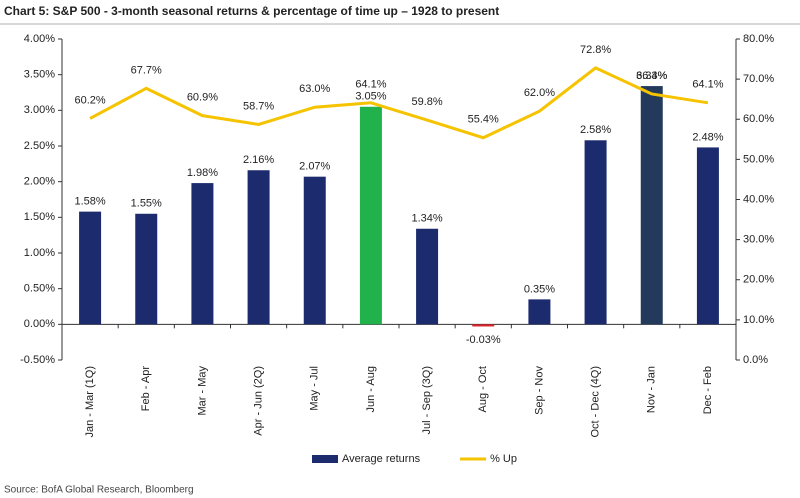 This screenshot has height=498, width=800. I want to click on line-value-label: 66.3%, so click(651, 76).